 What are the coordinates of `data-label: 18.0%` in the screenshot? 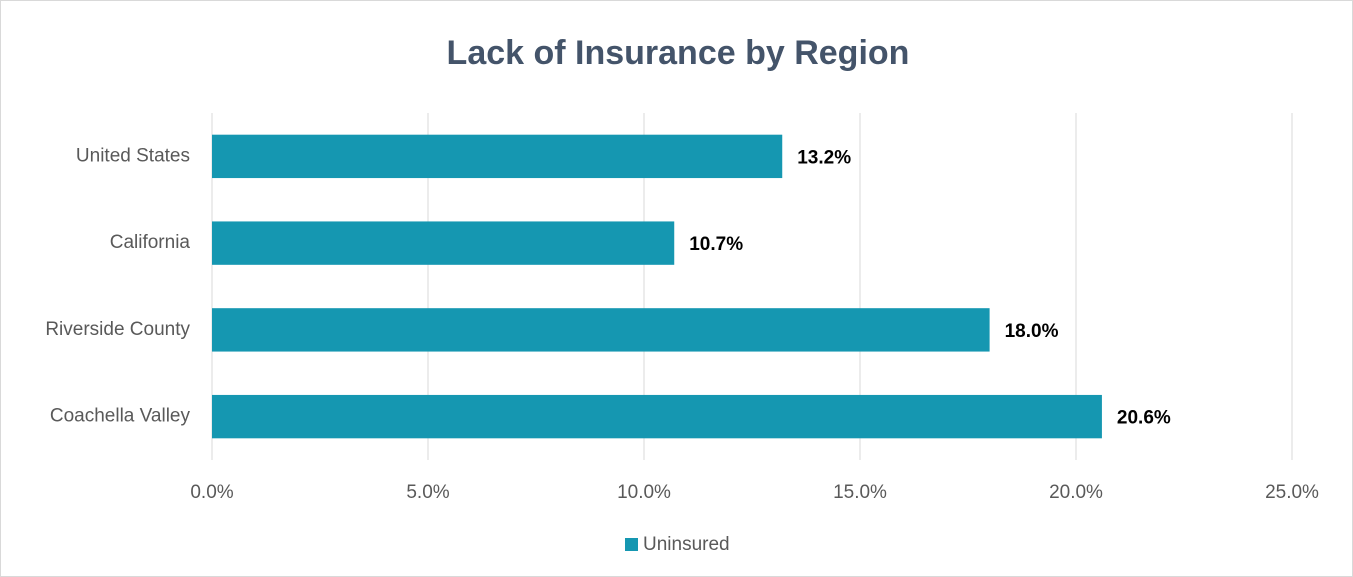 It's located at (1032, 331).